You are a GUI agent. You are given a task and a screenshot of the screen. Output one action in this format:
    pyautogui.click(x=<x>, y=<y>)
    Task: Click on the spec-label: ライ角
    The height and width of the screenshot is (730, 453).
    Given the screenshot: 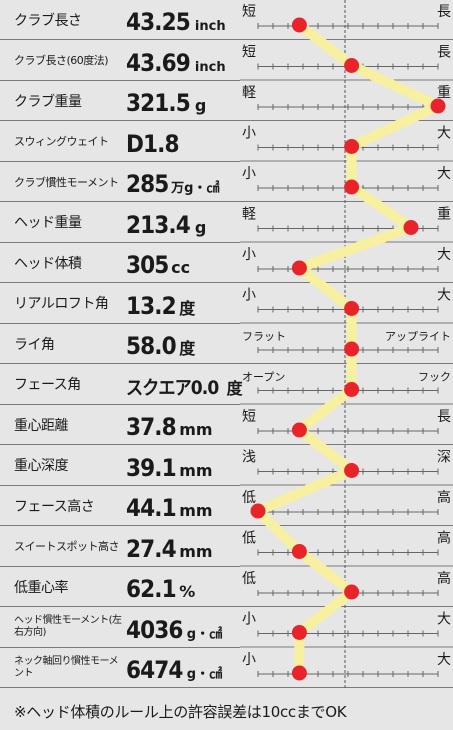 What is the action you would take?
    pyautogui.click(x=34, y=344)
    